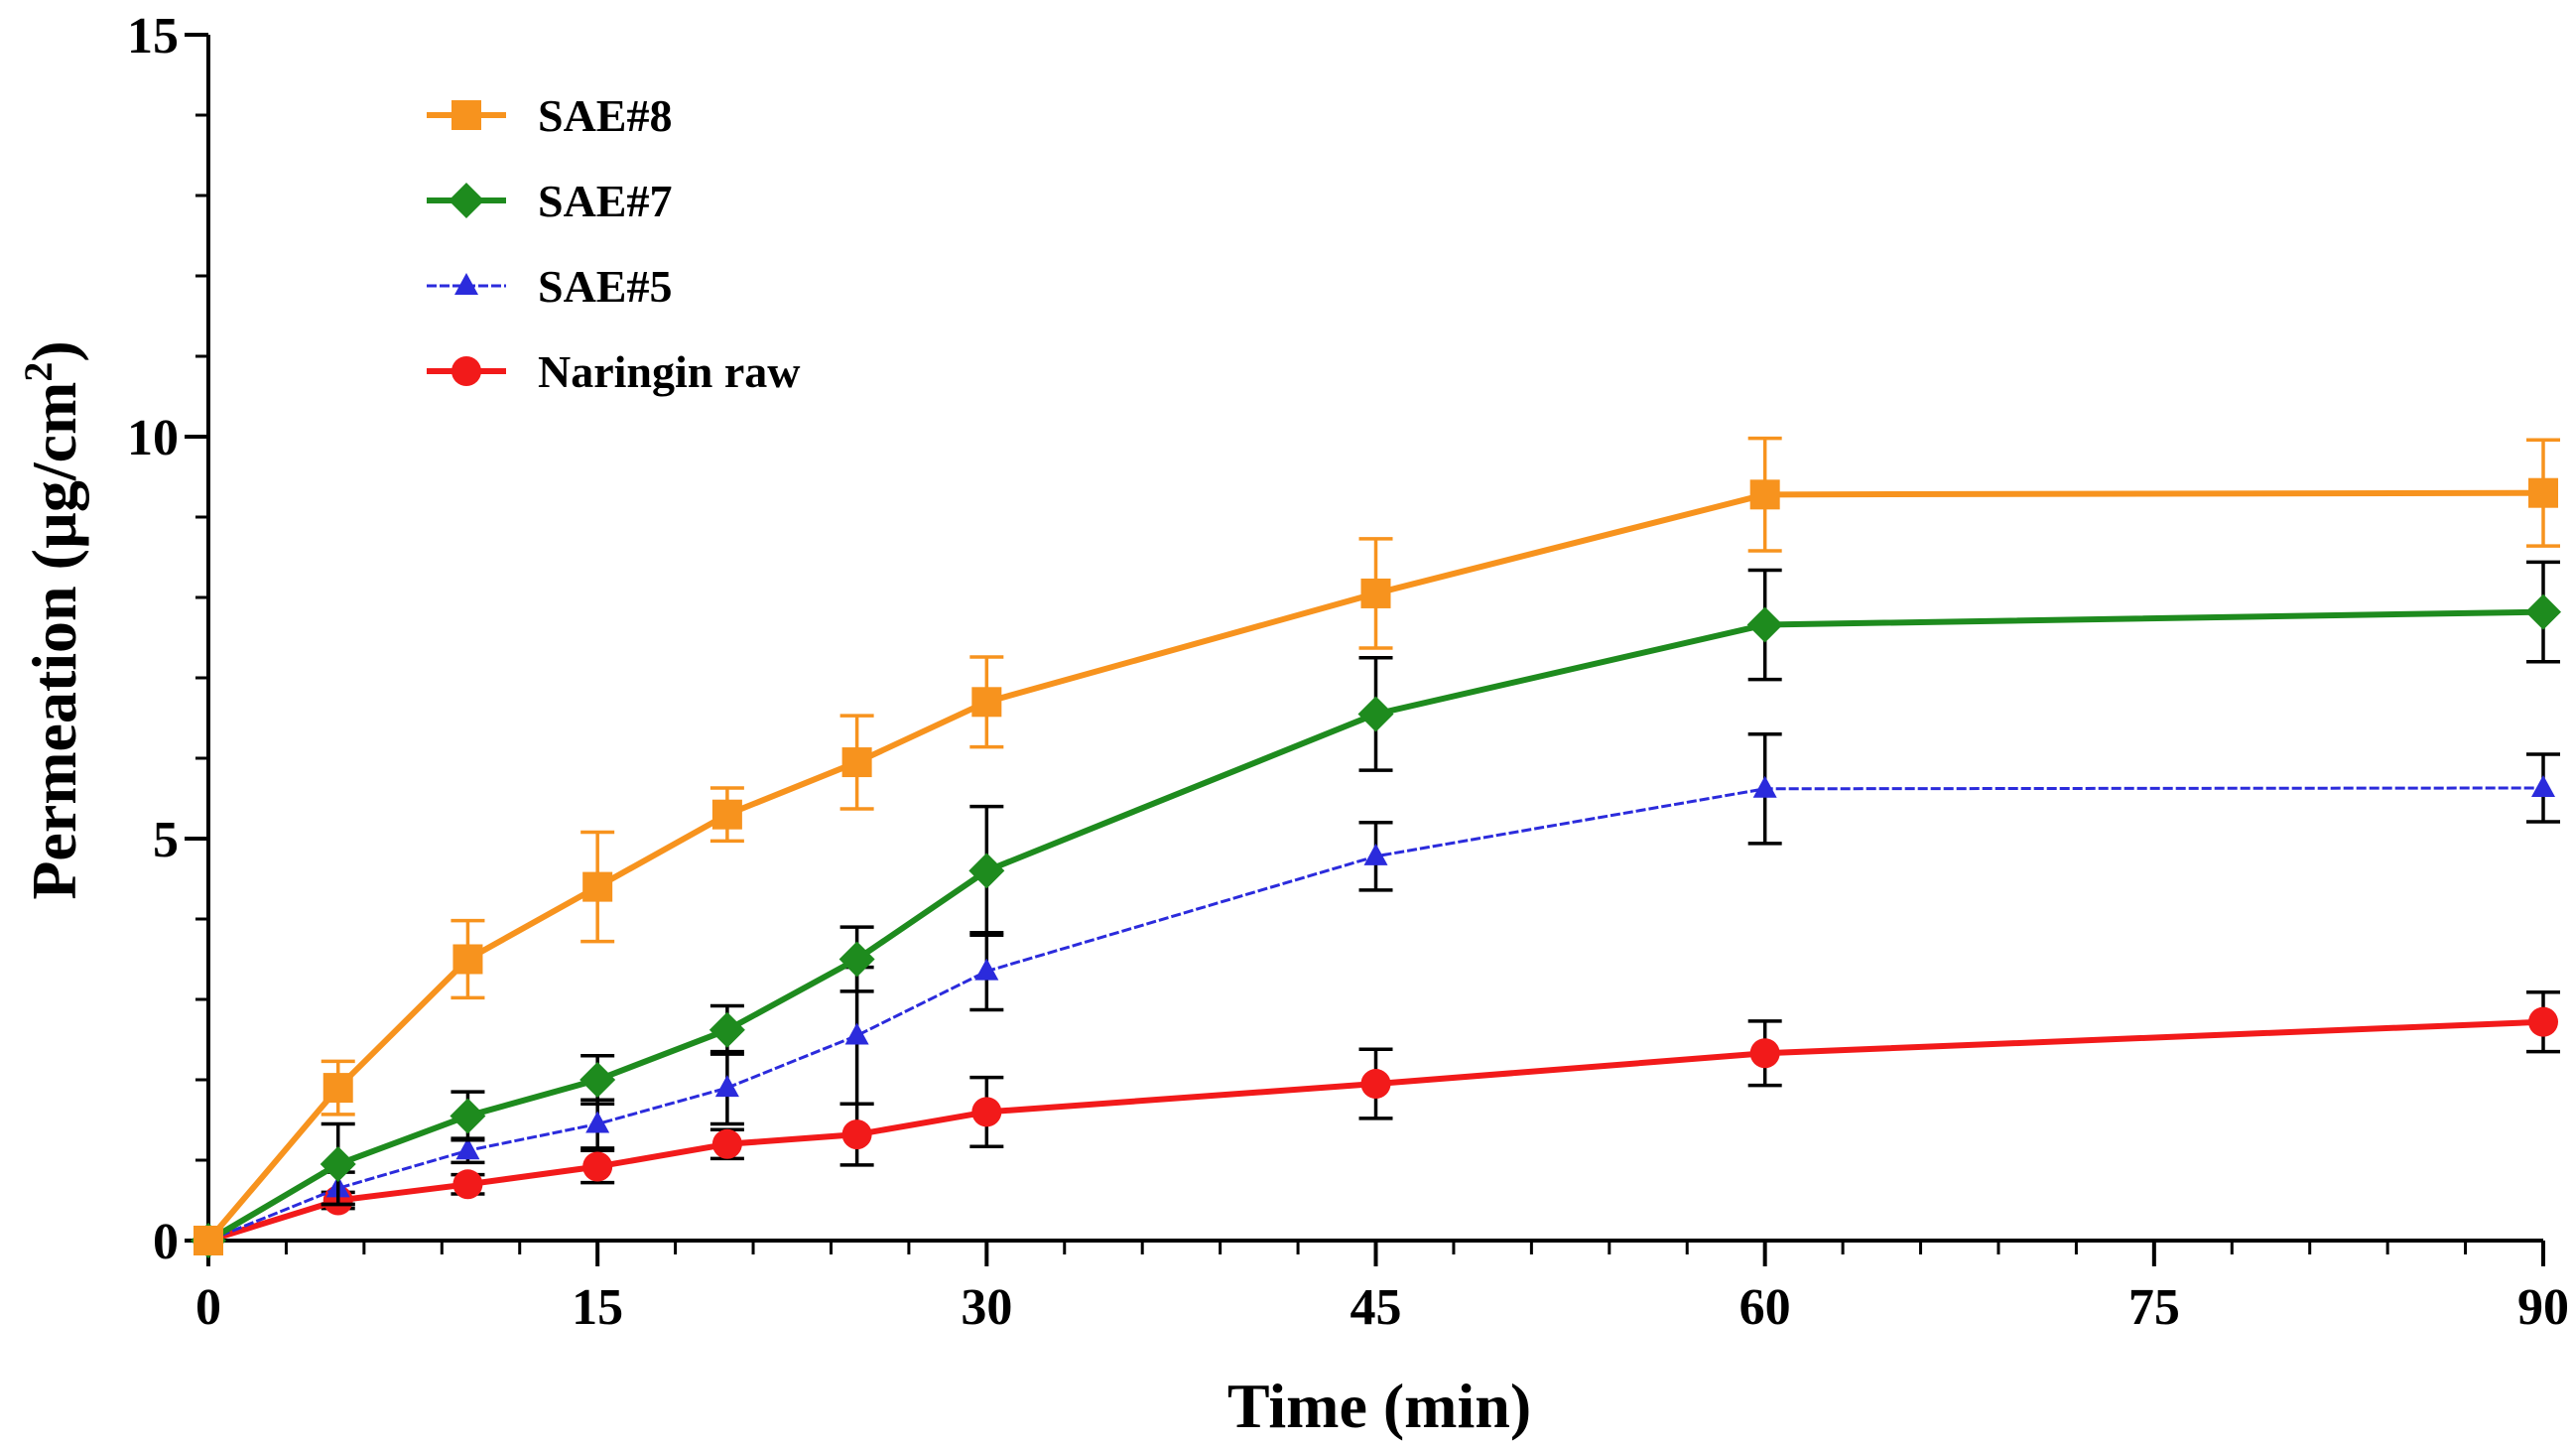 The image size is (2576, 1446). Describe the element at coordinates (2154, 1307) in the screenshot. I see `x-tick-label: 75` at that location.